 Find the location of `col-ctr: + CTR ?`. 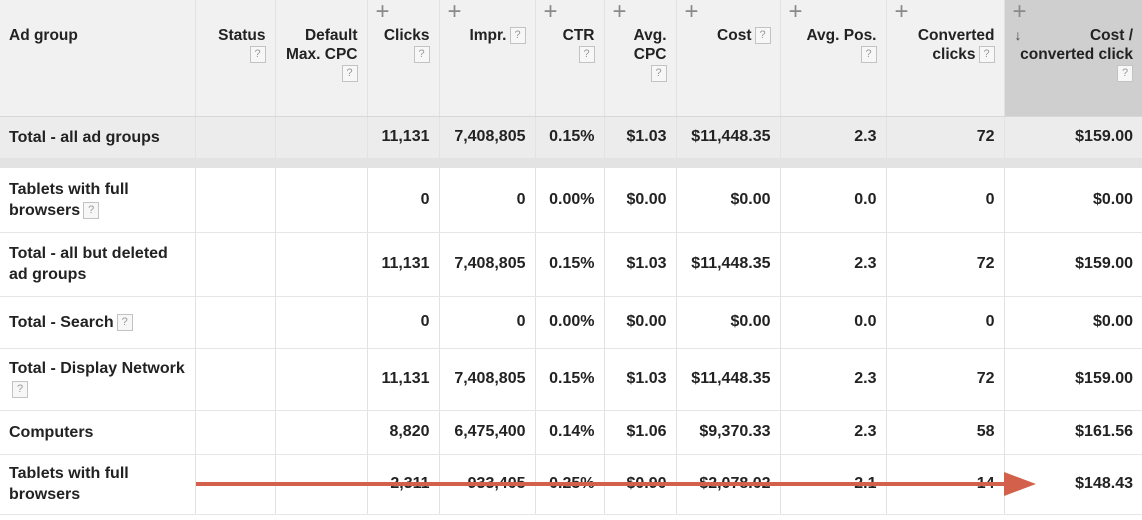

col-ctr: + CTR ? is located at coordinates (570, 58).